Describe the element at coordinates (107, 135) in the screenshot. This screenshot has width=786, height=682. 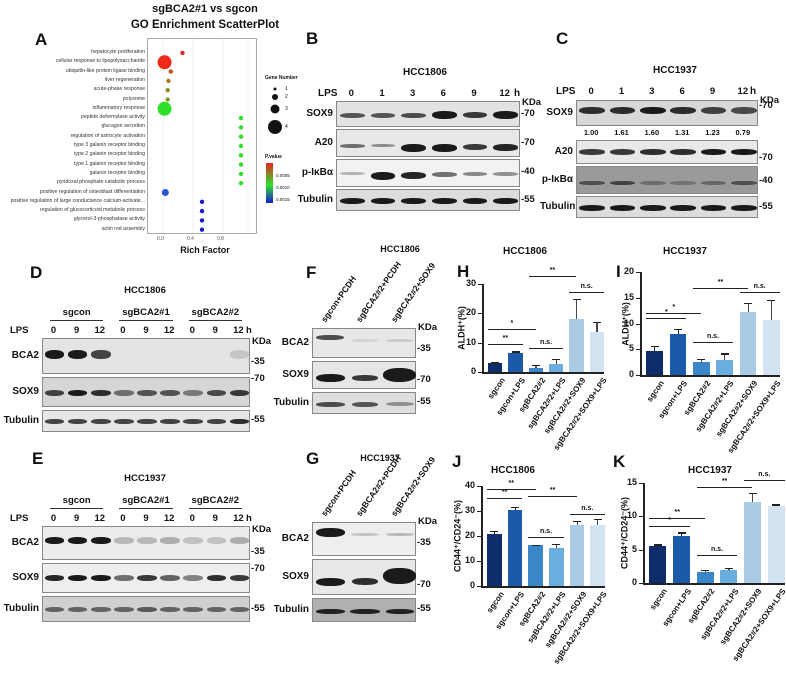
I see `go-term-label: regulation of astrocyte activation` at that location.